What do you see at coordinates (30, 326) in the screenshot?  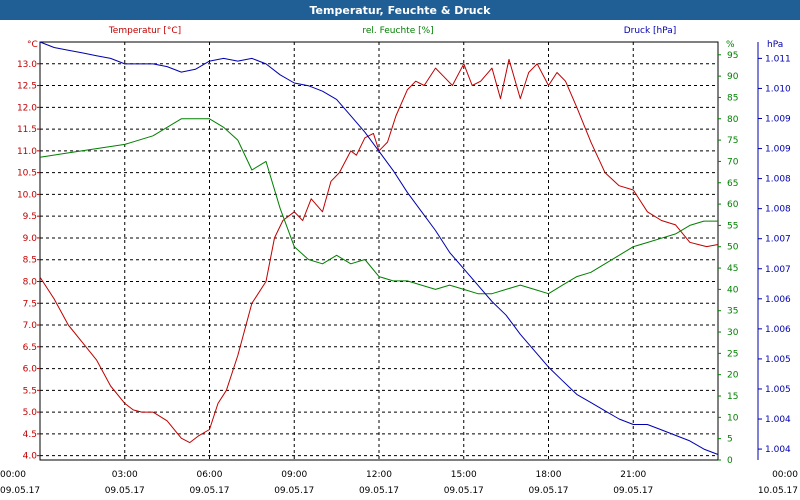 I see `temperature-tick-label: 7.0` at bounding box center [30, 326].